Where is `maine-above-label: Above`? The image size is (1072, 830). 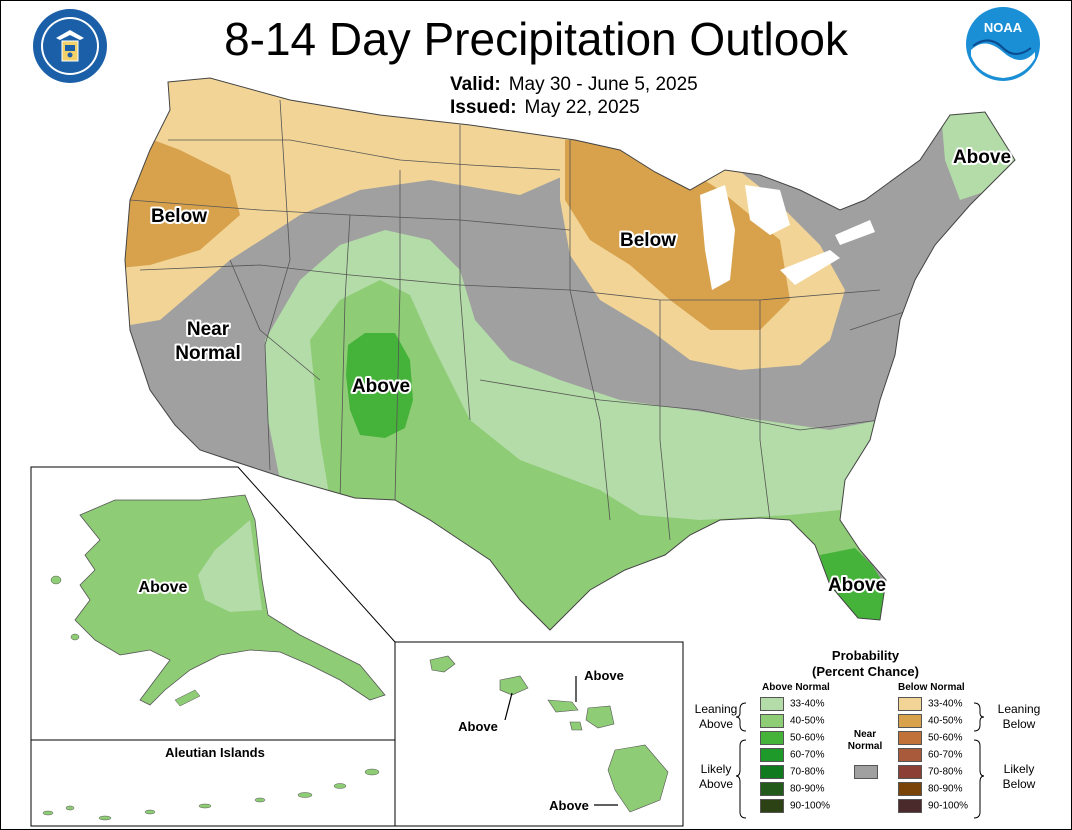 maine-above-label: Above is located at coordinates (982, 157).